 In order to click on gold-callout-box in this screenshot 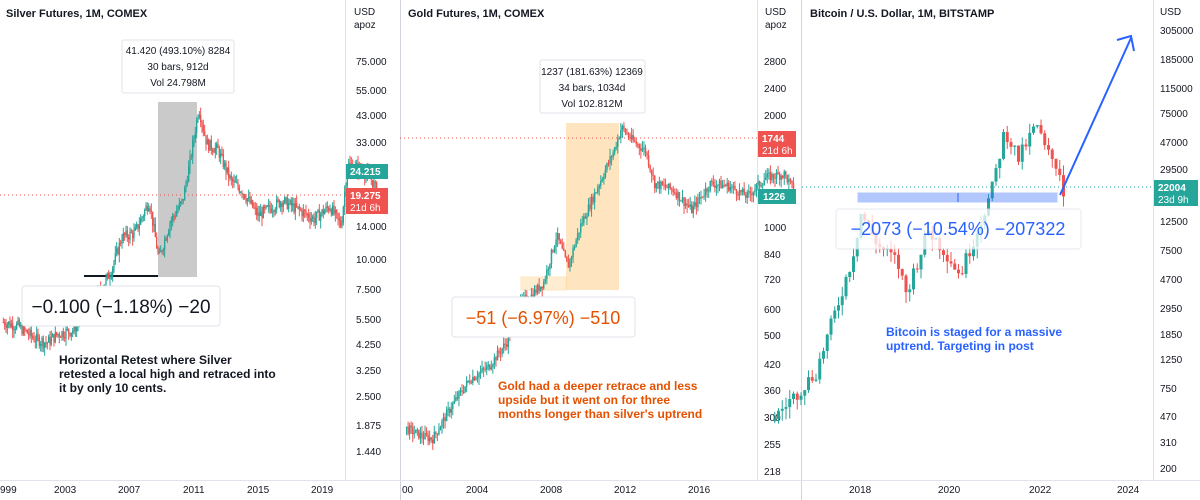, I will do `click(543, 317)`.